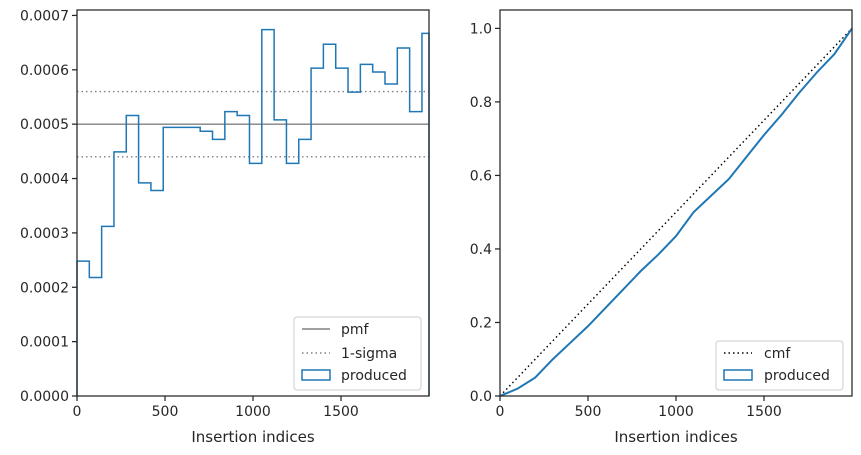  I want to click on histogram-y-tick-label: 0.0004, so click(44, 180).